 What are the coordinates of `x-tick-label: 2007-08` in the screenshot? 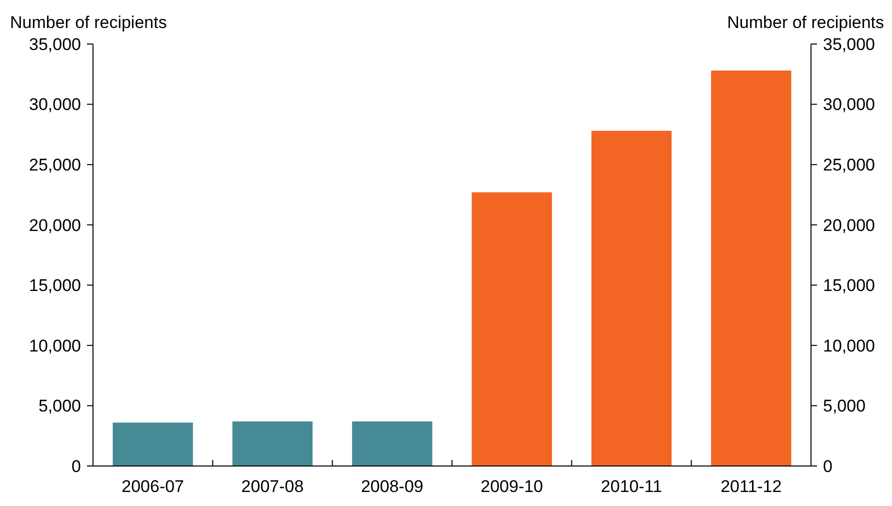 It's located at (272, 486).